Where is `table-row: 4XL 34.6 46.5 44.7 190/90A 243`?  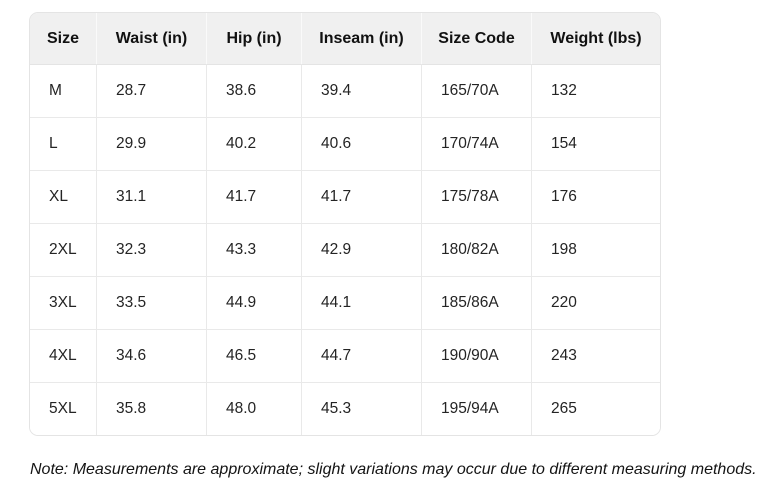
table-row: 4XL 34.6 46.5 44.7 190/90A 243 is located at coordinates (345, 355).